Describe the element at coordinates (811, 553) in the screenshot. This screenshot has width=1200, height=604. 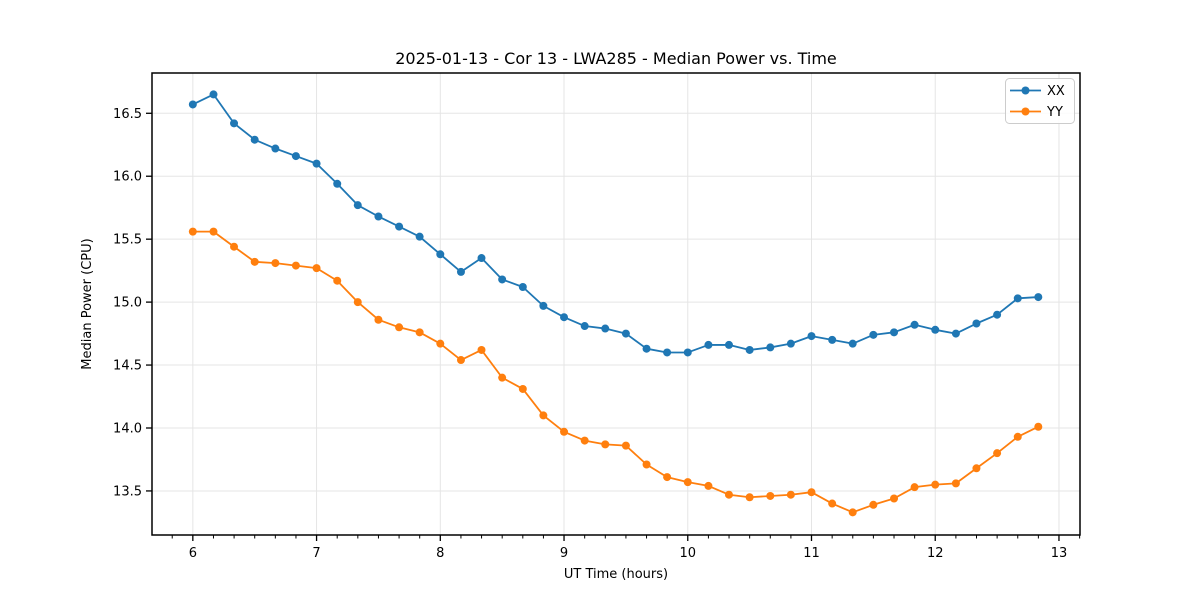
I see `x-tick-label: 11` at that location.